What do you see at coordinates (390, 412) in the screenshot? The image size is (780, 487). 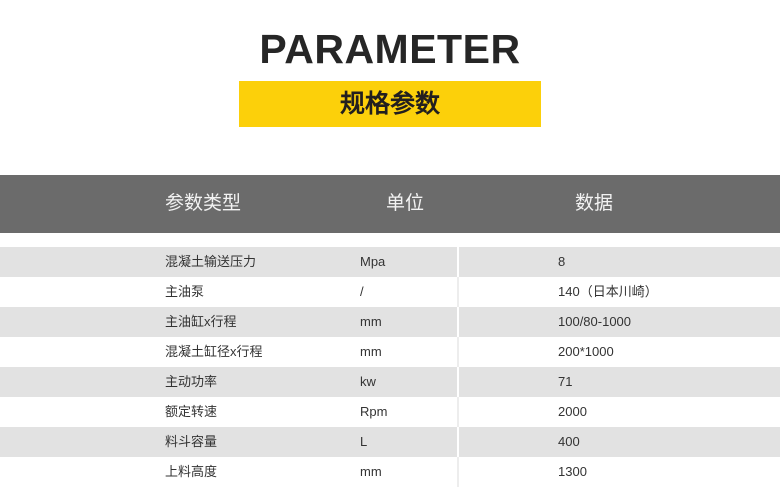 I see `table-row: 额定转速 Rpm 2000` at bounding box center [390, 412].